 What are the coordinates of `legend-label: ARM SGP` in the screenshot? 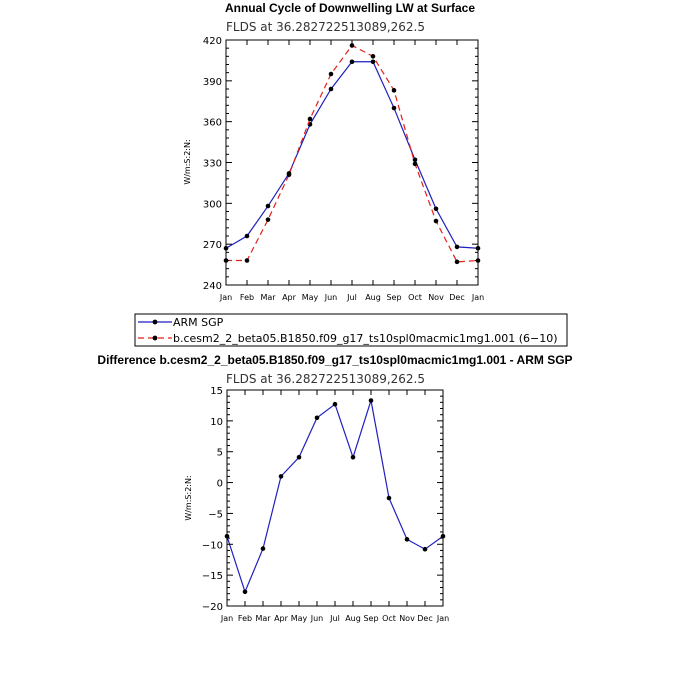 It's located at (198, 322).